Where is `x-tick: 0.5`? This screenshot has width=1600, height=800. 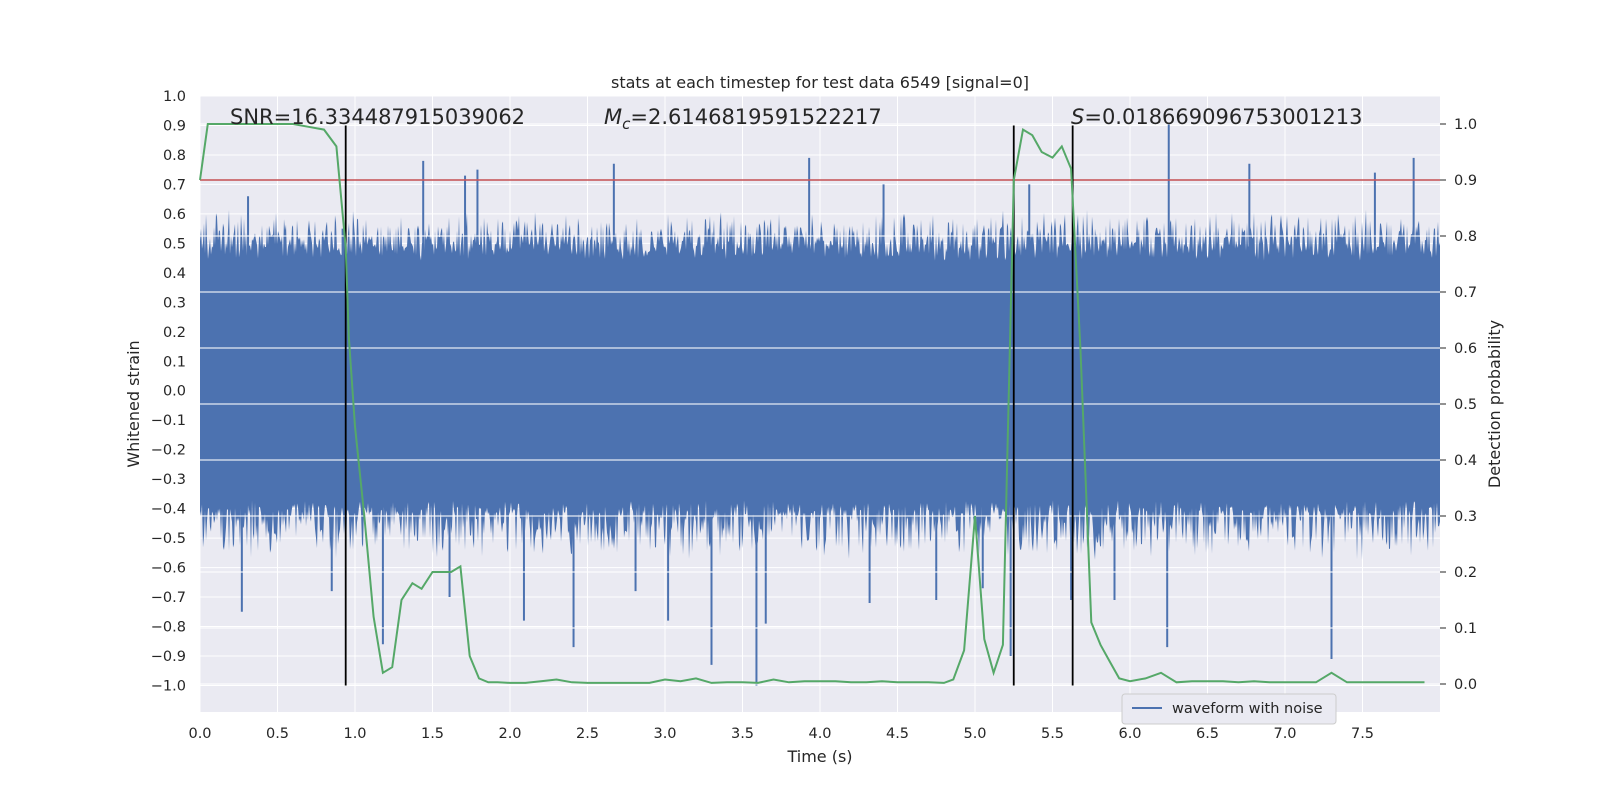 x-tick: 0.5 is located at coordinates (277, 734).